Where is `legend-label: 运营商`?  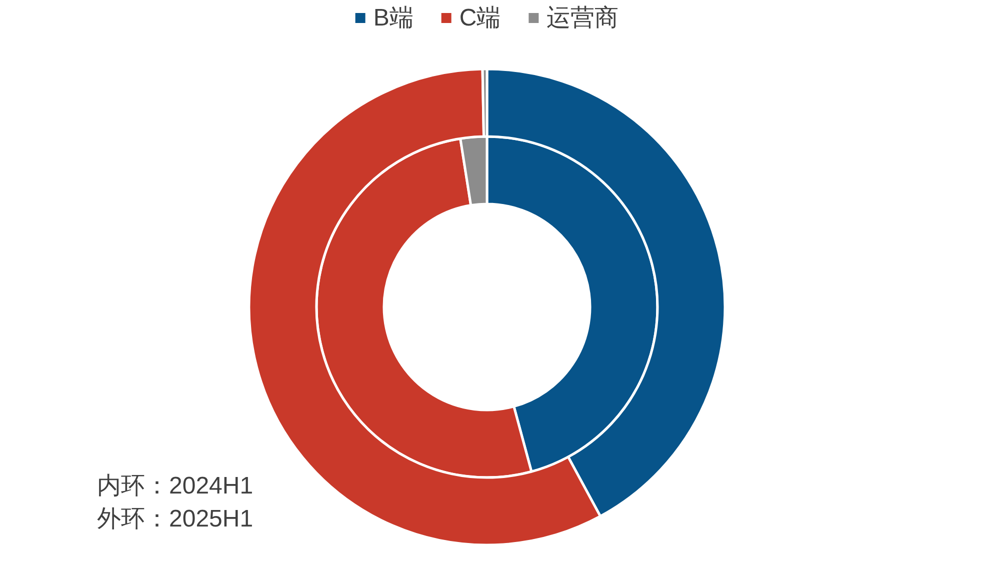 legend-label: 运营商 is located at coordinates (582, 18).